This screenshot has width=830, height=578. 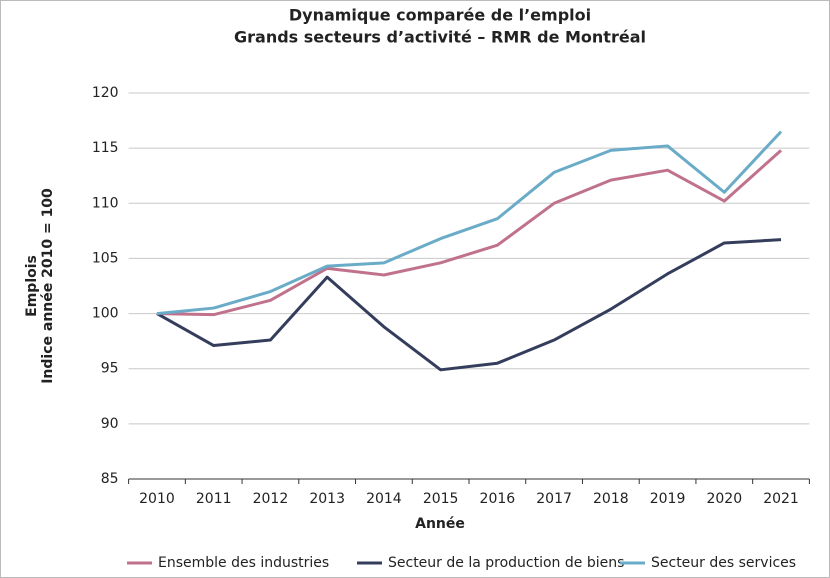 What do you see at coordinates (506, 563) in the screenshot?
I see `legend-label: Secteur de la production de biens` at bounding box center [506, 563].